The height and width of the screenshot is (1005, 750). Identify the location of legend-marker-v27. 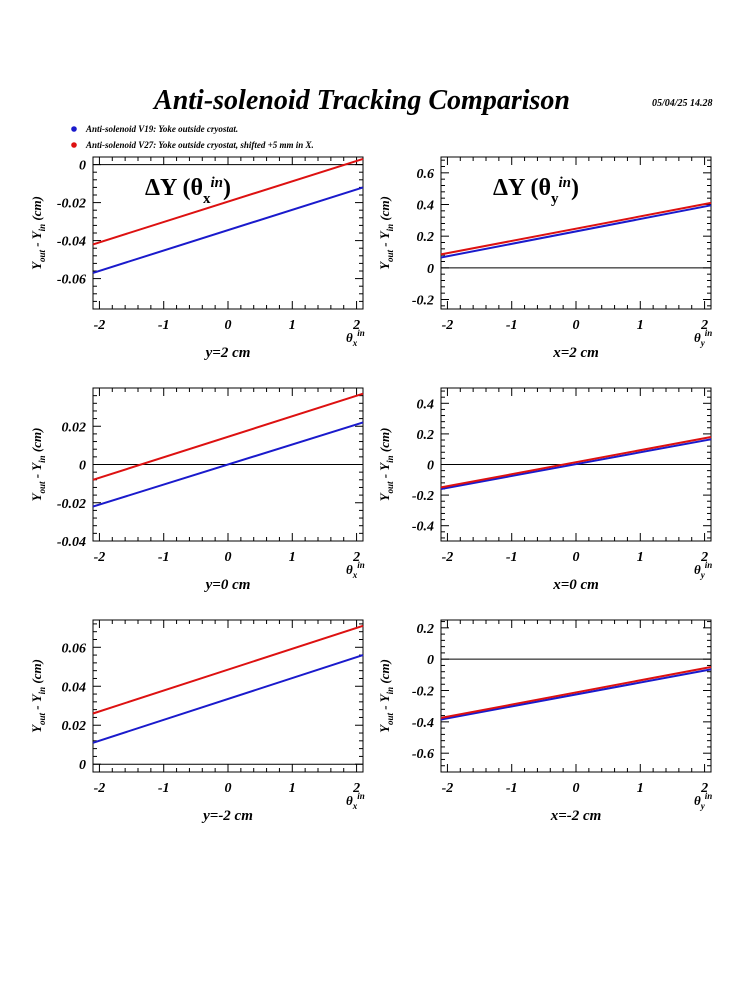
(74, 145).